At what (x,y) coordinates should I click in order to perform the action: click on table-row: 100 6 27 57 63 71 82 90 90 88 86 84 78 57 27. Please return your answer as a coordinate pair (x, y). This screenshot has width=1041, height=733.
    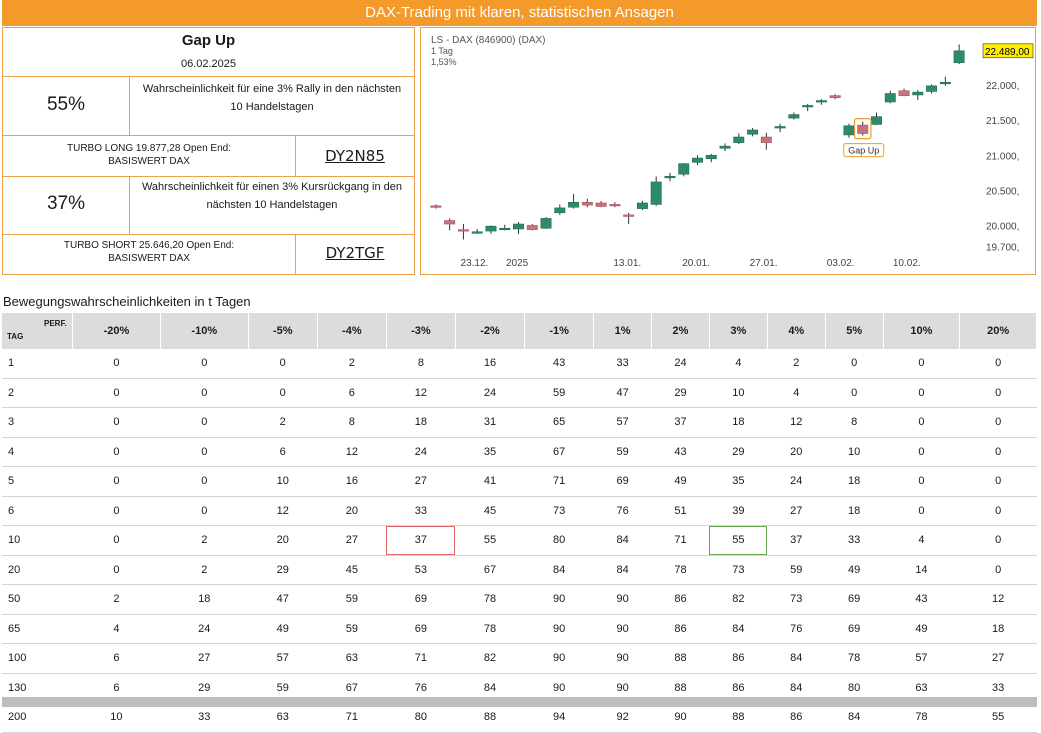
    Looking at the image, I should click on (519, 658).